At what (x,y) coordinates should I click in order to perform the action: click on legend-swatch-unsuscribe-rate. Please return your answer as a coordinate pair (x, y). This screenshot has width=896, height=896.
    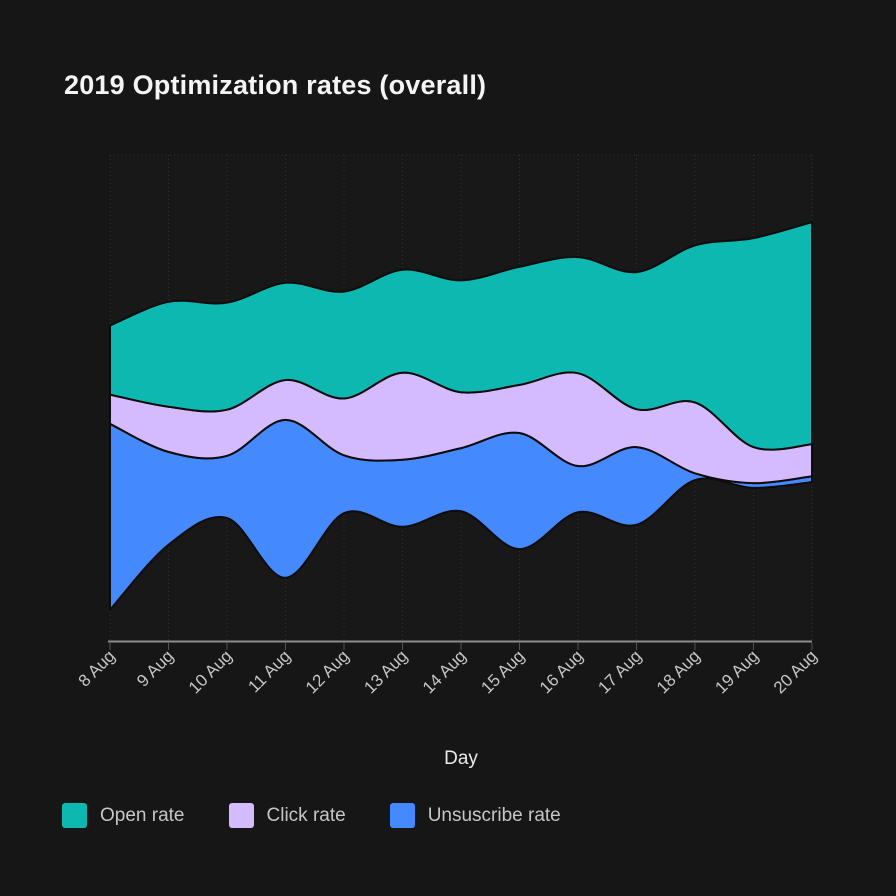
    Looking at the image, I should click on (402, 815).